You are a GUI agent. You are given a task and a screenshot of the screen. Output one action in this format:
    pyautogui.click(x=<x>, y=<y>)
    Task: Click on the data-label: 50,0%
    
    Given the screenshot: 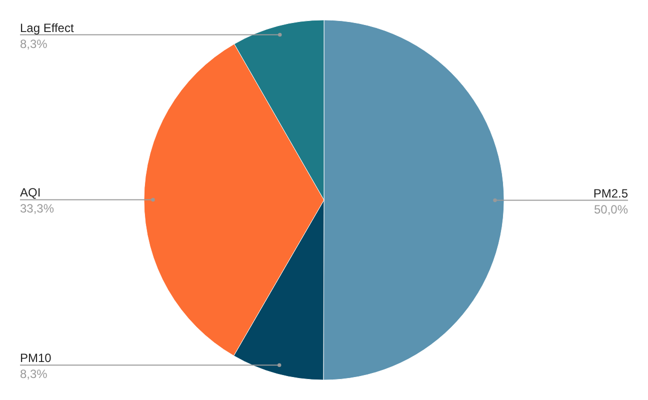 What is the action you would take?
    pyautogui.click(x=611, y=209)
    